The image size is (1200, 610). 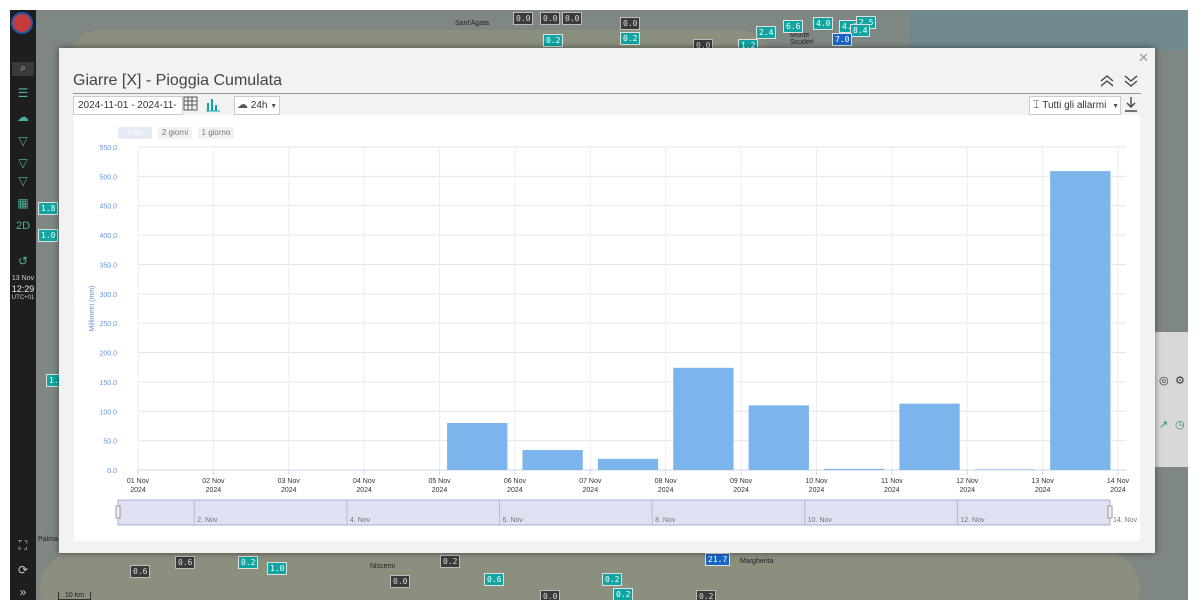 I want to click on double-chevron-down-icon, so click(x=1131, y=82).